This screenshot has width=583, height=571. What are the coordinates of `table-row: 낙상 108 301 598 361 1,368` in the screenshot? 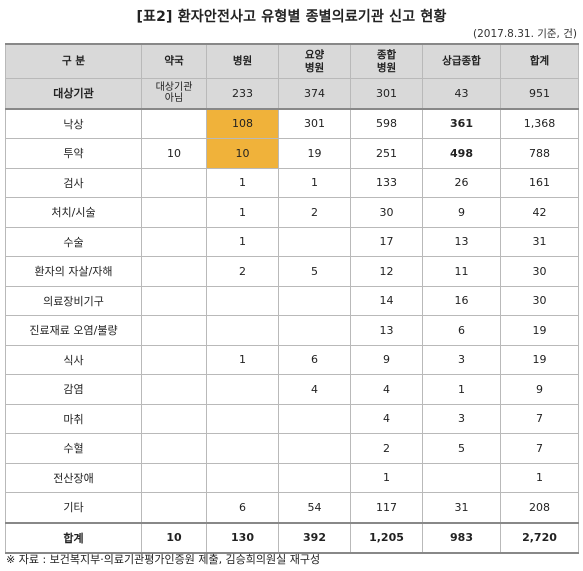 It's located at (292, 123).